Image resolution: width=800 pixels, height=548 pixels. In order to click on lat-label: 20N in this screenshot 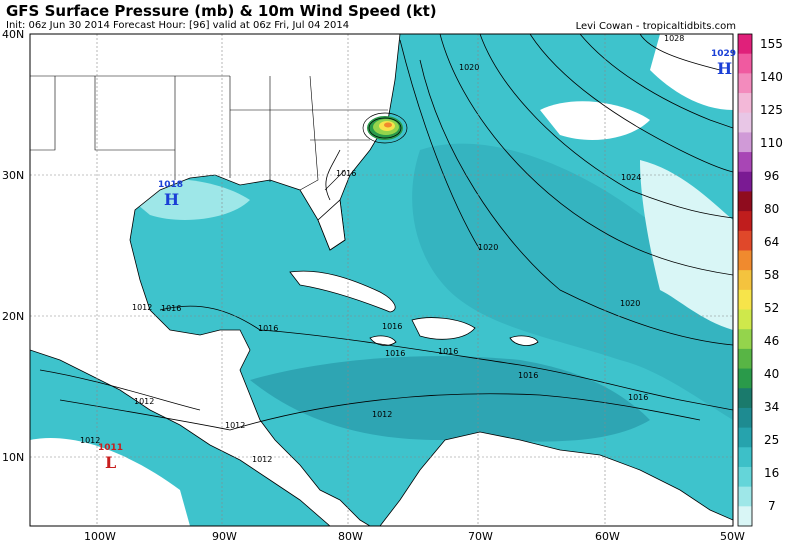, I will do `click(13, 316)`.